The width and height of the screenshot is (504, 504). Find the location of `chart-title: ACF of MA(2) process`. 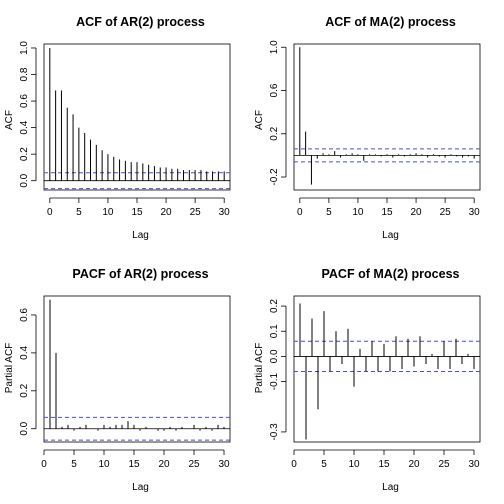

chart-title: ACF of MA(2) process is located at coordinates (390, 22).